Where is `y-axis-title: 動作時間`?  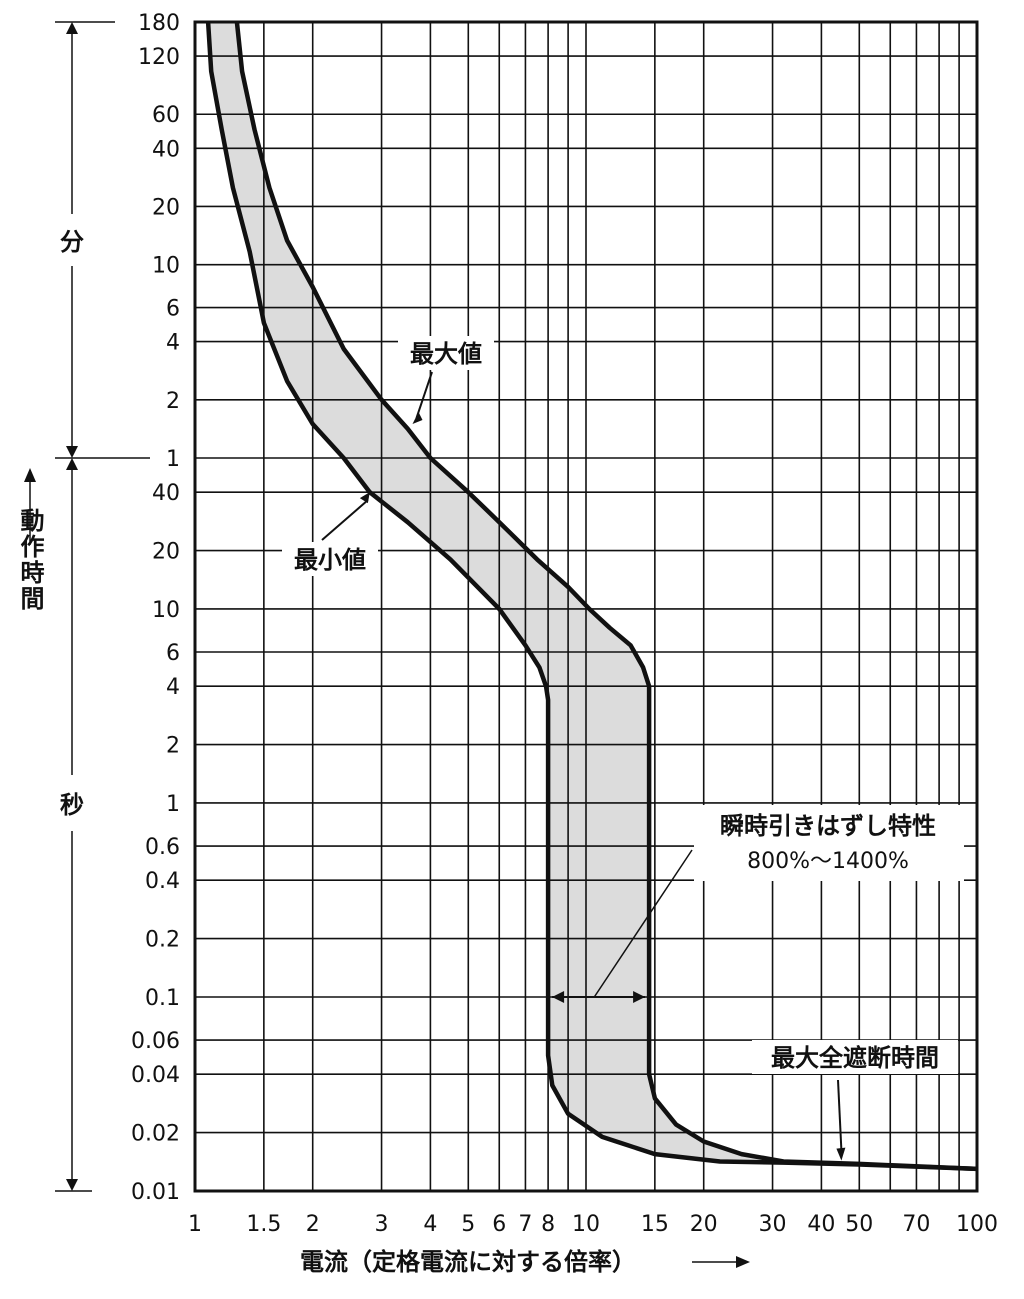 y-axis-title: 動作時間 is located at coordinates (30, 560).